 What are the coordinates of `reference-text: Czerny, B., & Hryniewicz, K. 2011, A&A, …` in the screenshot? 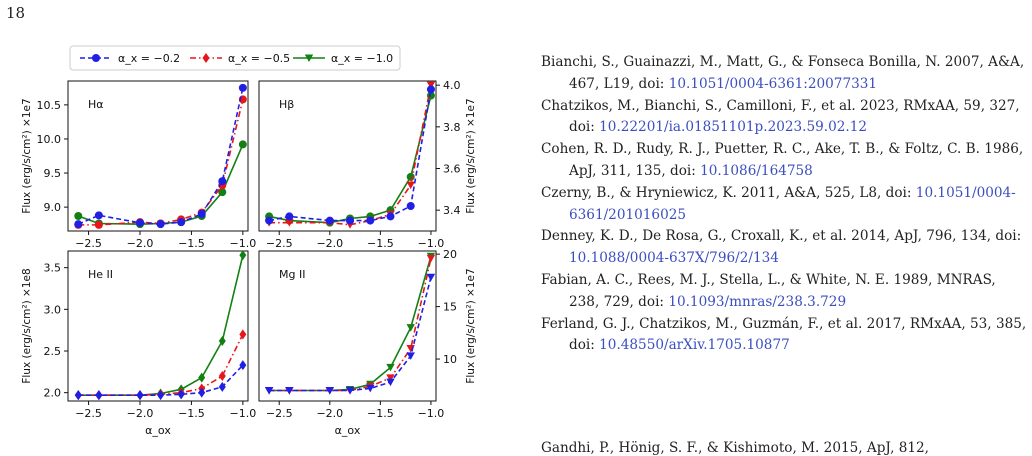 It's located at (728, 192).